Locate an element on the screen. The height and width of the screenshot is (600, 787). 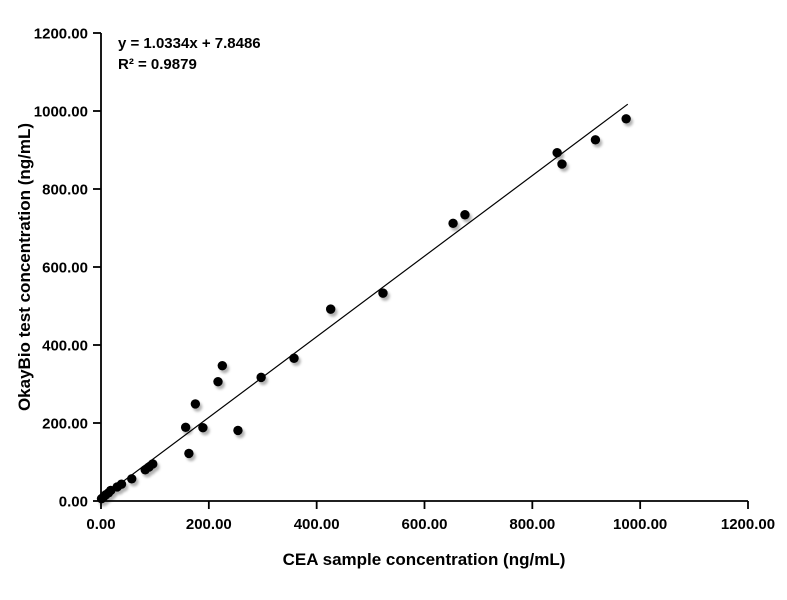
y-tick-label: 400.00 is located at coordinates (65, 346).